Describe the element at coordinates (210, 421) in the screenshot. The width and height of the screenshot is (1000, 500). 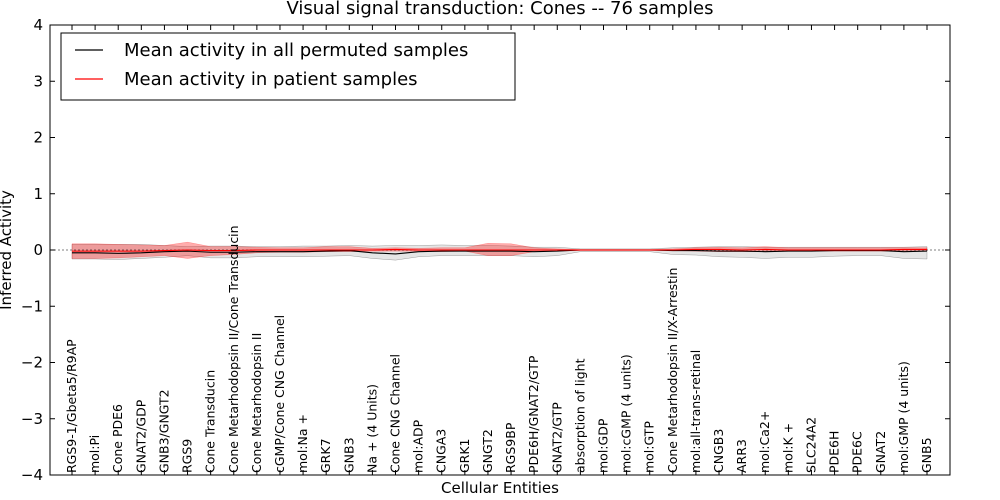
I see `x-category-label: Cone Transducin` at that location.